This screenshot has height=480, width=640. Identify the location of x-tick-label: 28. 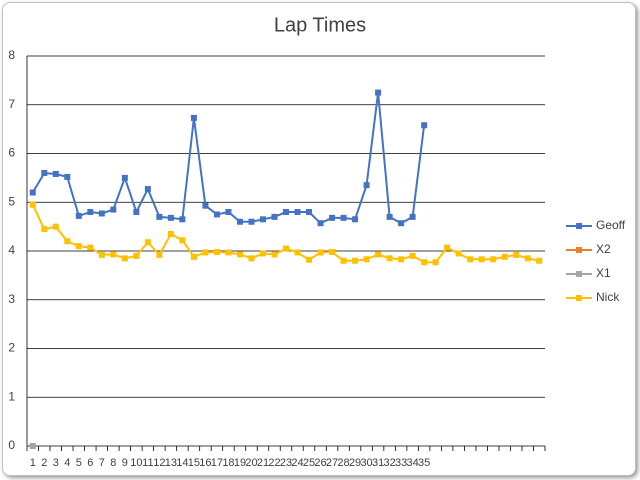
(343, 463).